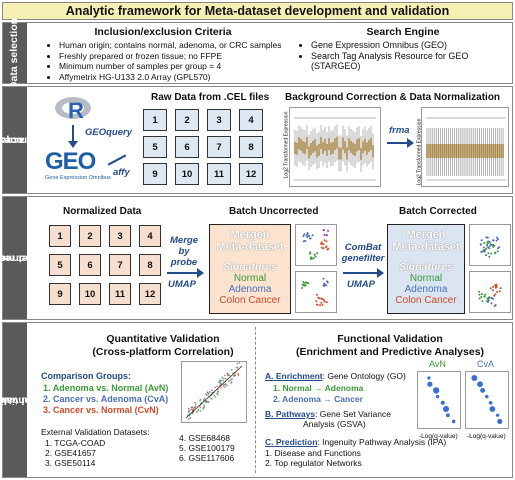  What do you see at coordinates (250, 289) in the screenshot?
I see `signature-adenoma: Adenoma` at bounding box center [250, 289].